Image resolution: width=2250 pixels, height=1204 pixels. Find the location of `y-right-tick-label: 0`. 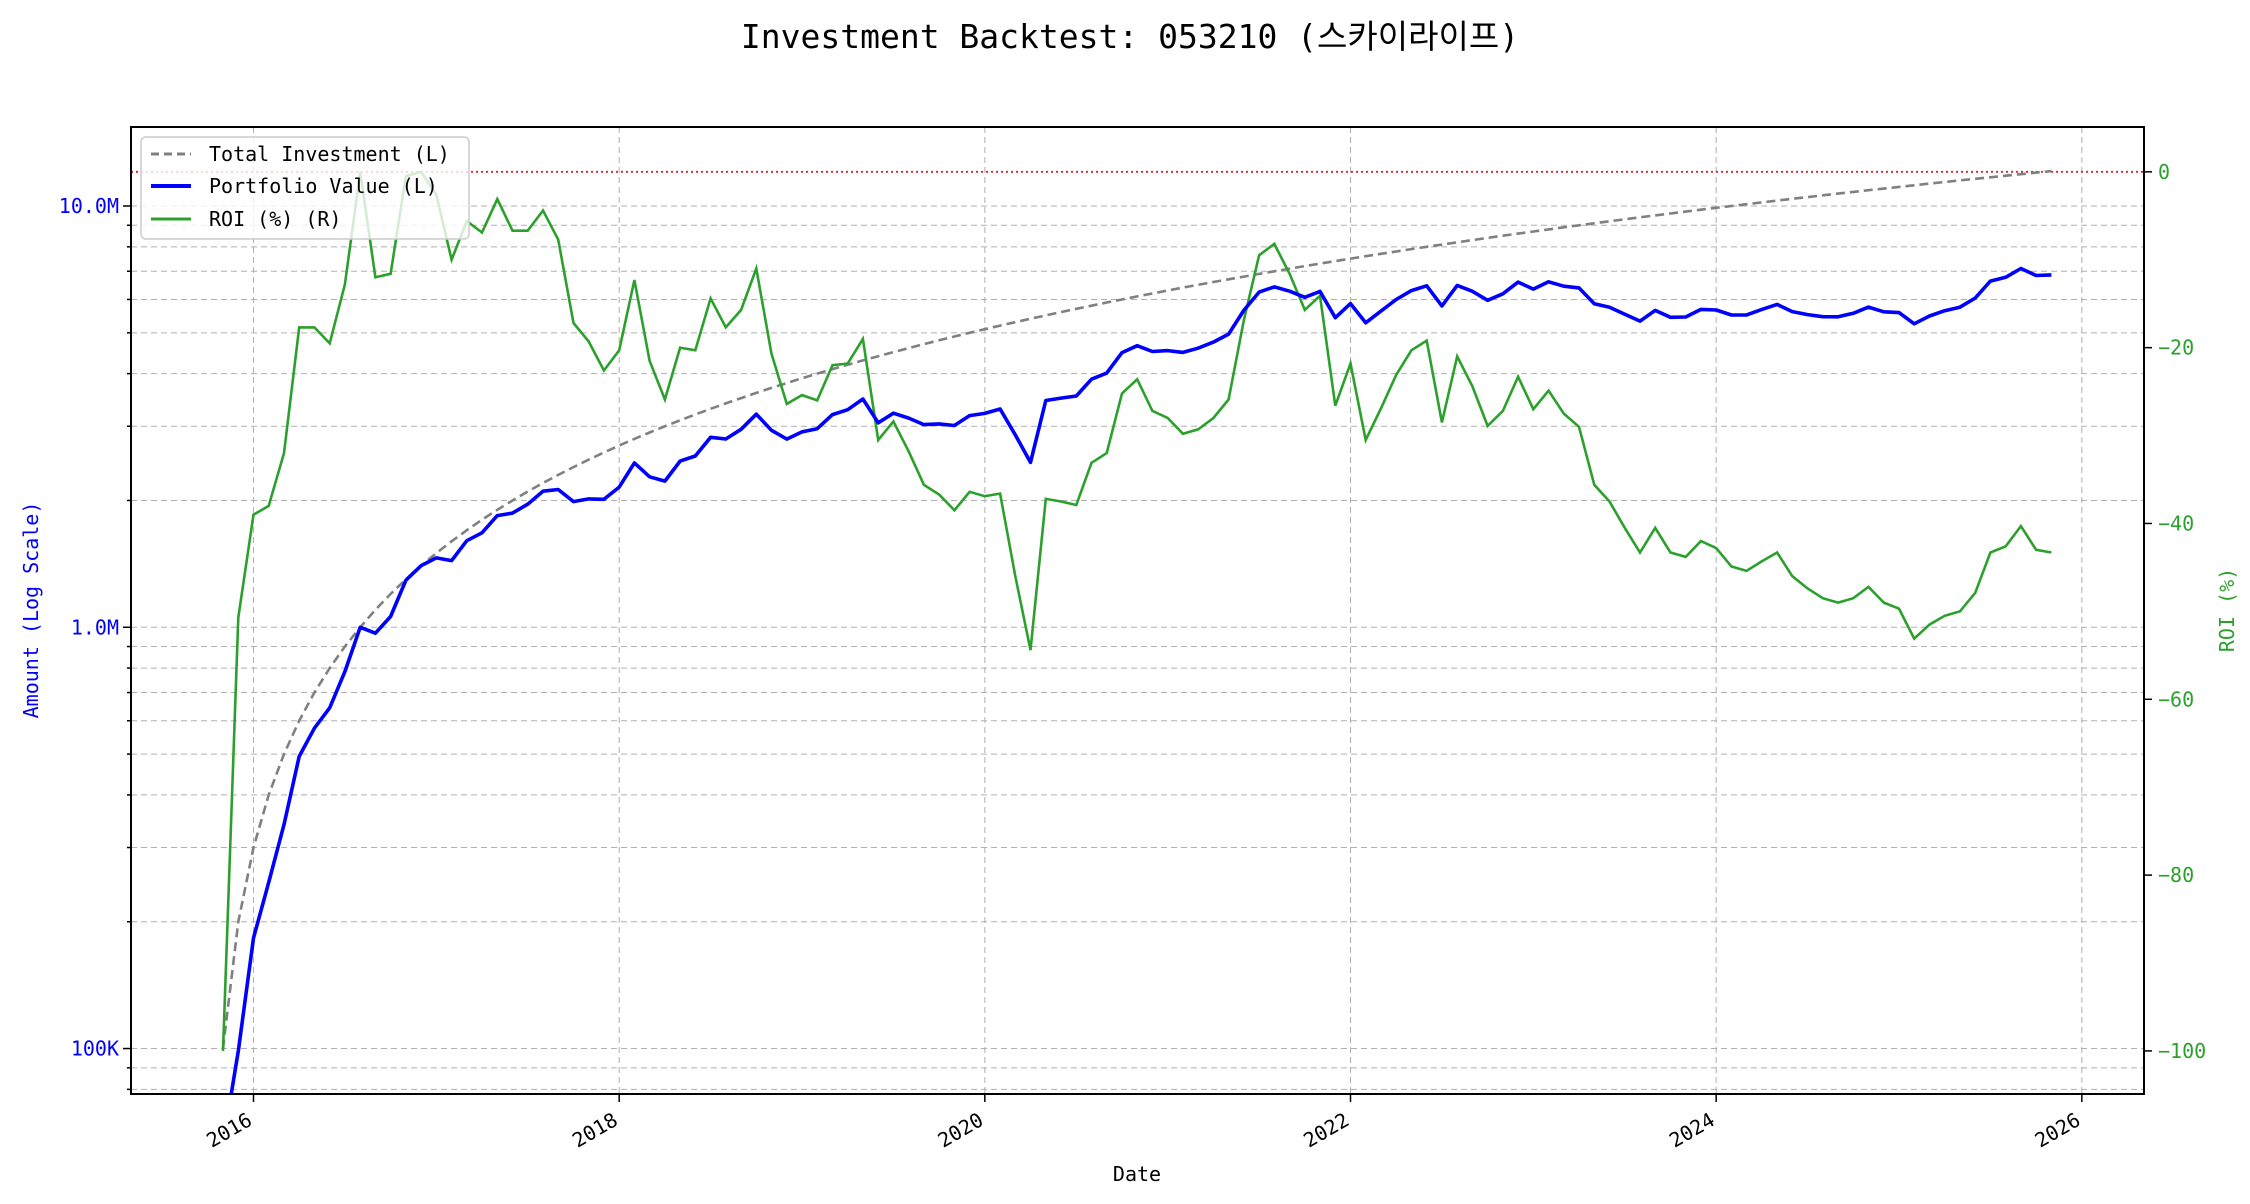

y-right-tick-label: 0 is located at coordinates (2164, 172).